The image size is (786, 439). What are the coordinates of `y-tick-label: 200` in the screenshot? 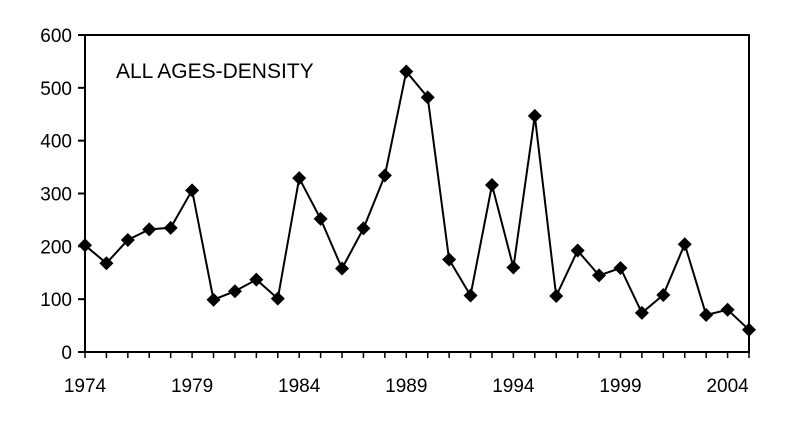 It's located at (56, 247).